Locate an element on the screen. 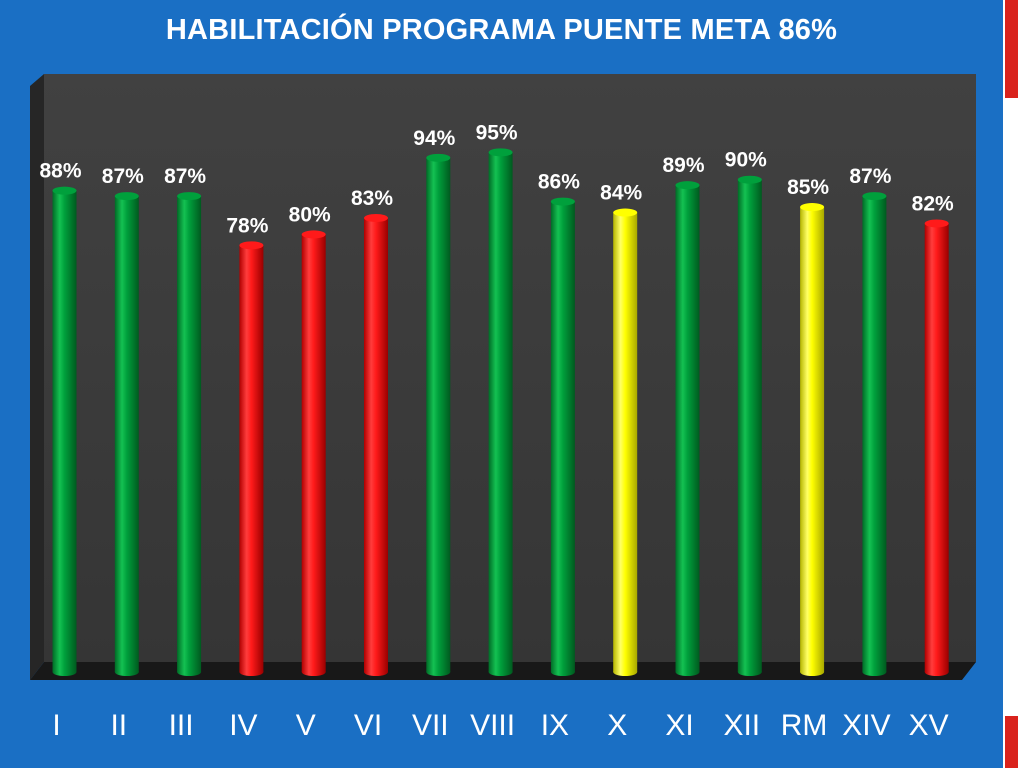 This screenshot has height=768, width=1024. bar-body-v is located at coordinates (313, 453).